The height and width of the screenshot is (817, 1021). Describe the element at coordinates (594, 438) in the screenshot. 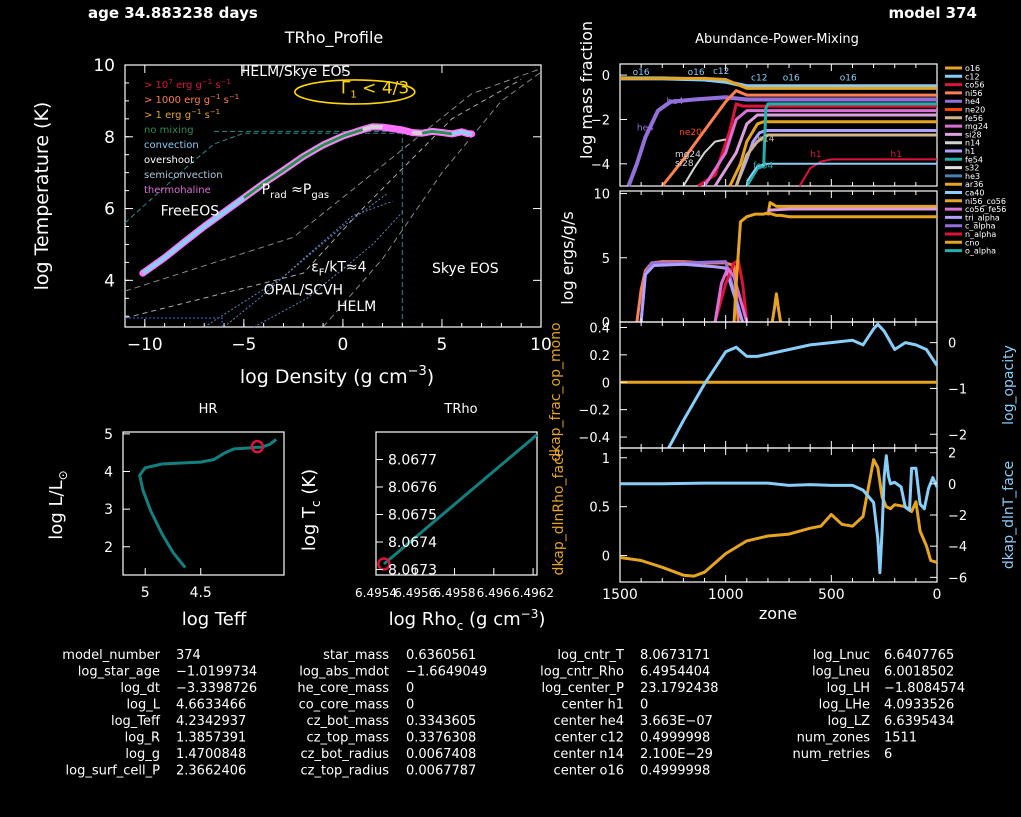

I see `ytick-label: −0.4` at that location.